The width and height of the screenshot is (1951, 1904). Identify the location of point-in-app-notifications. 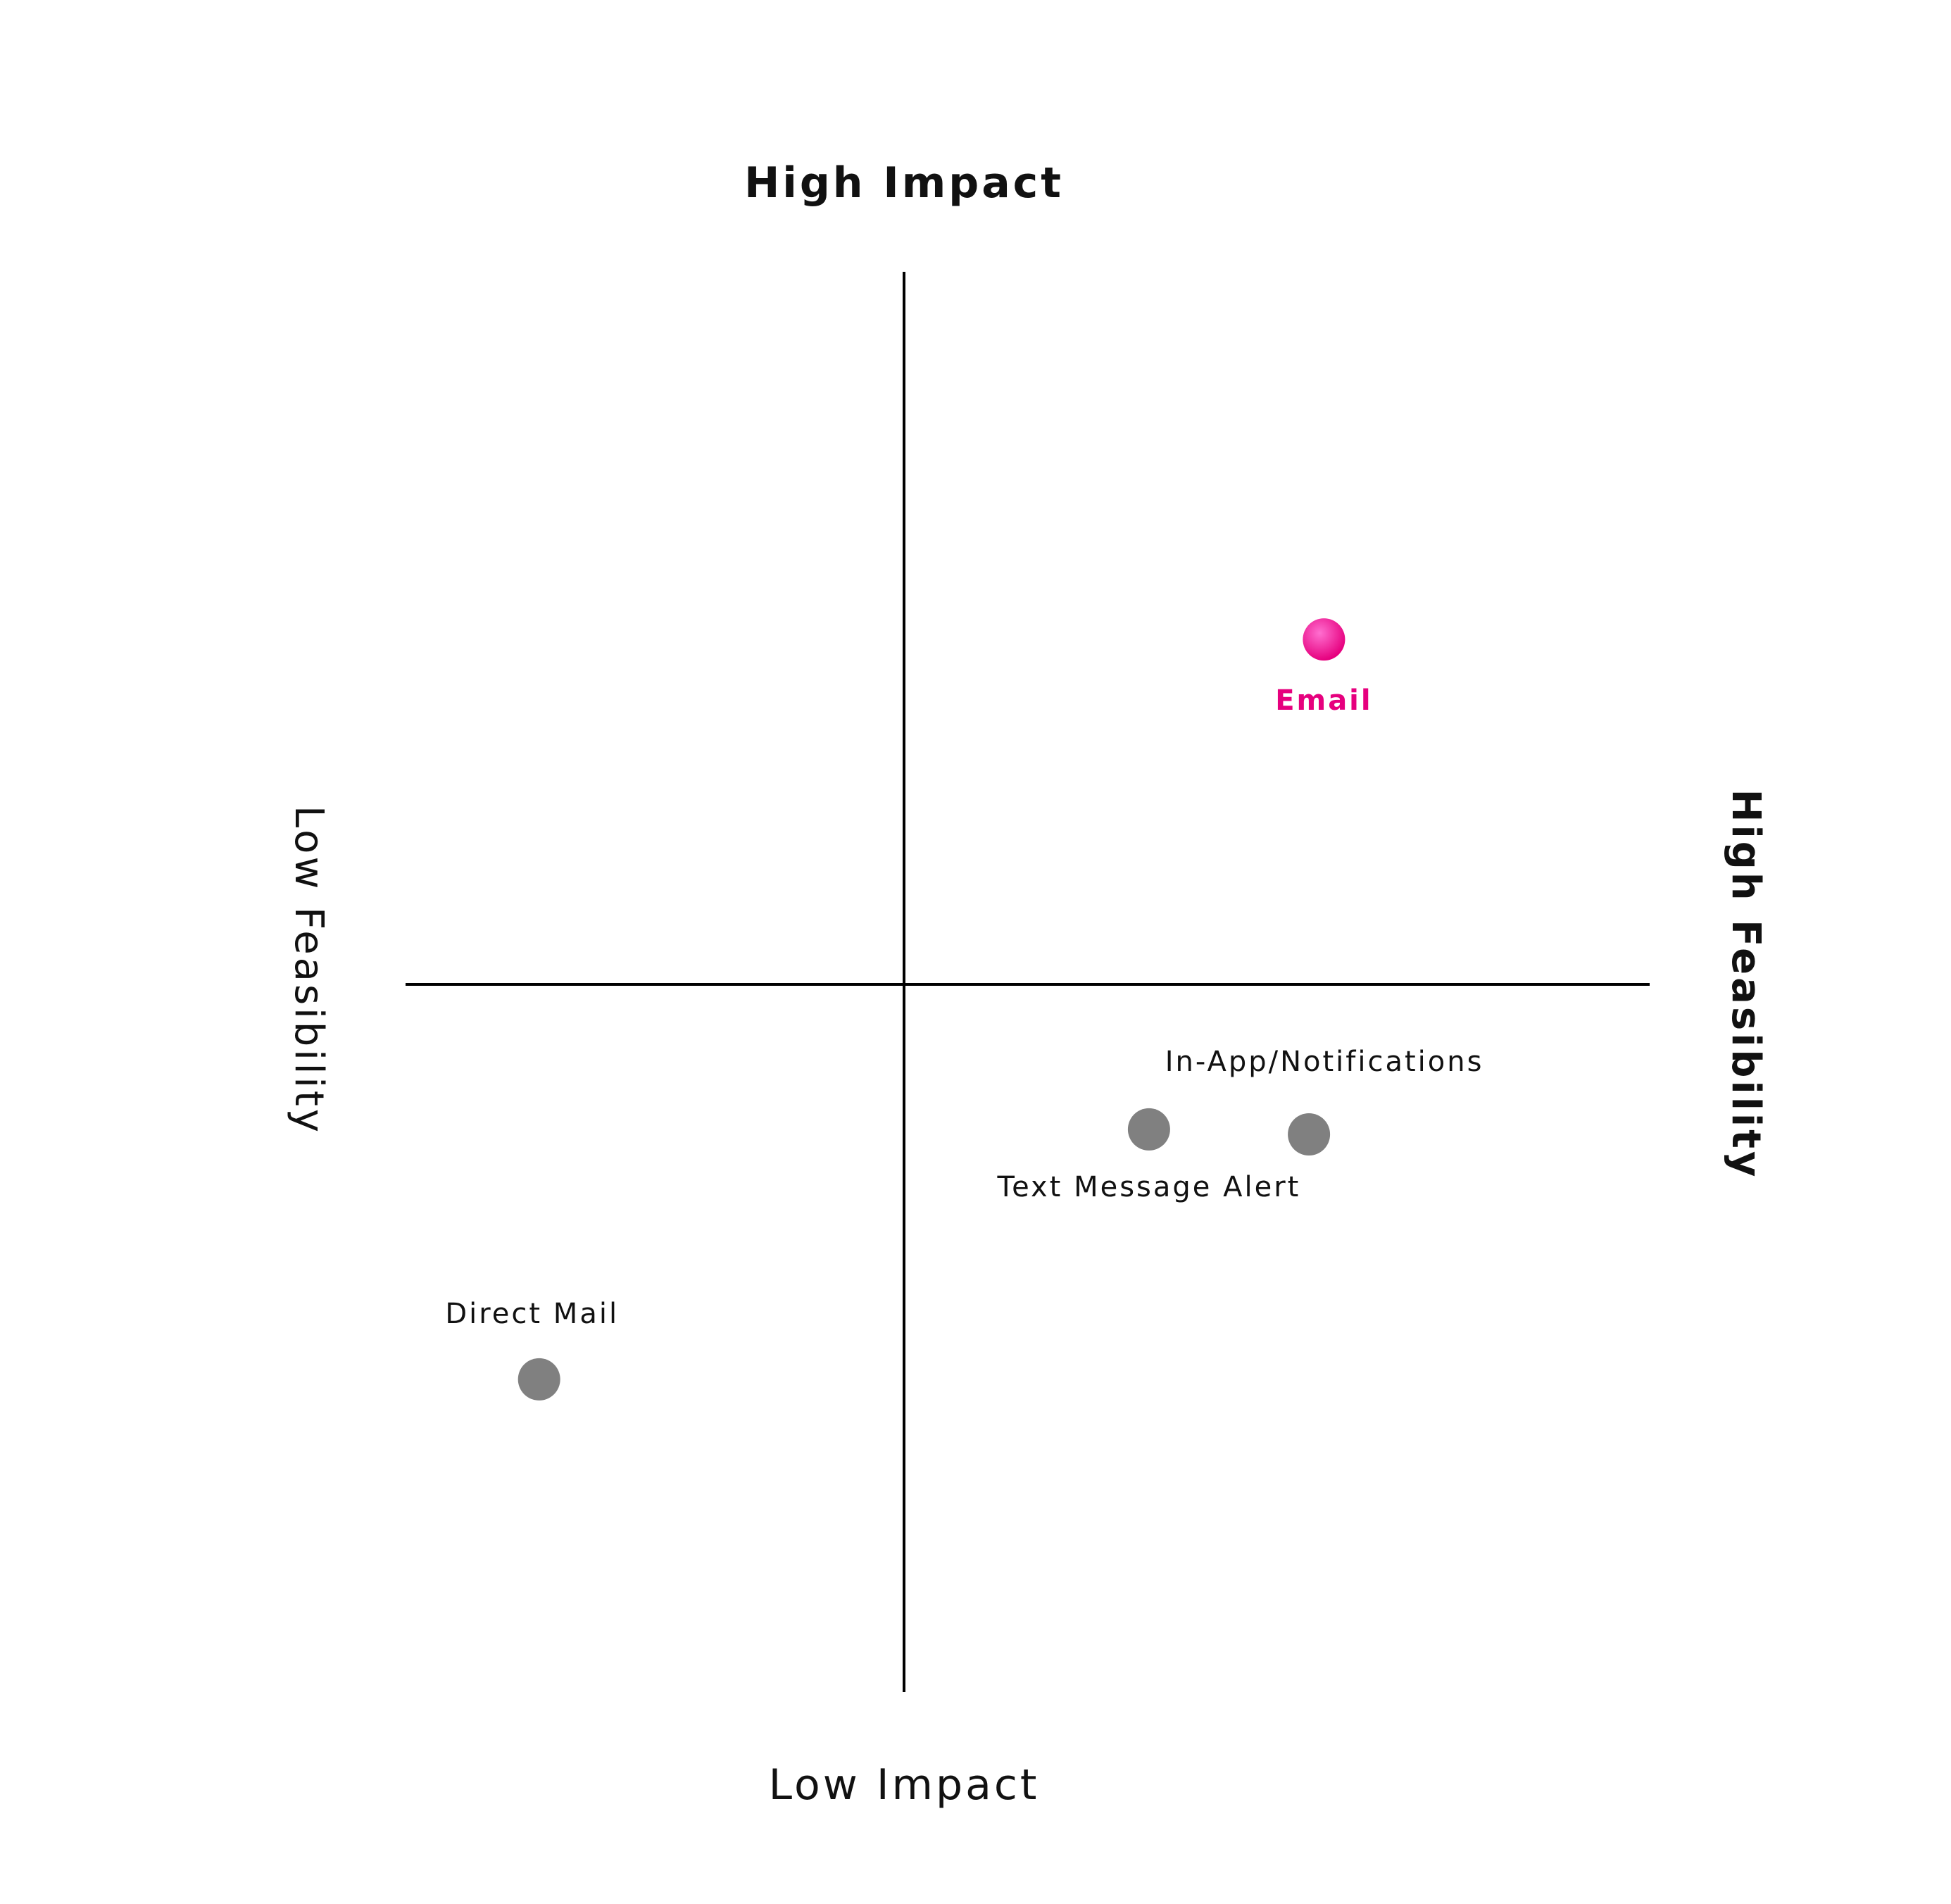
(1309, 1134).